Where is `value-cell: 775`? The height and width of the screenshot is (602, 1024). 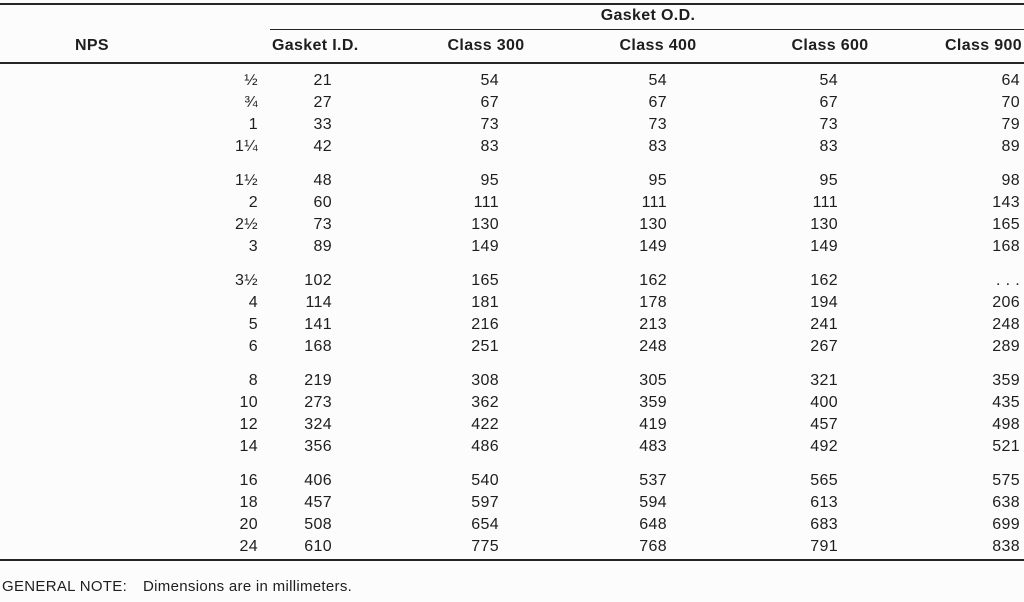 value-cell: 775 is located at coordinates (485, 546).